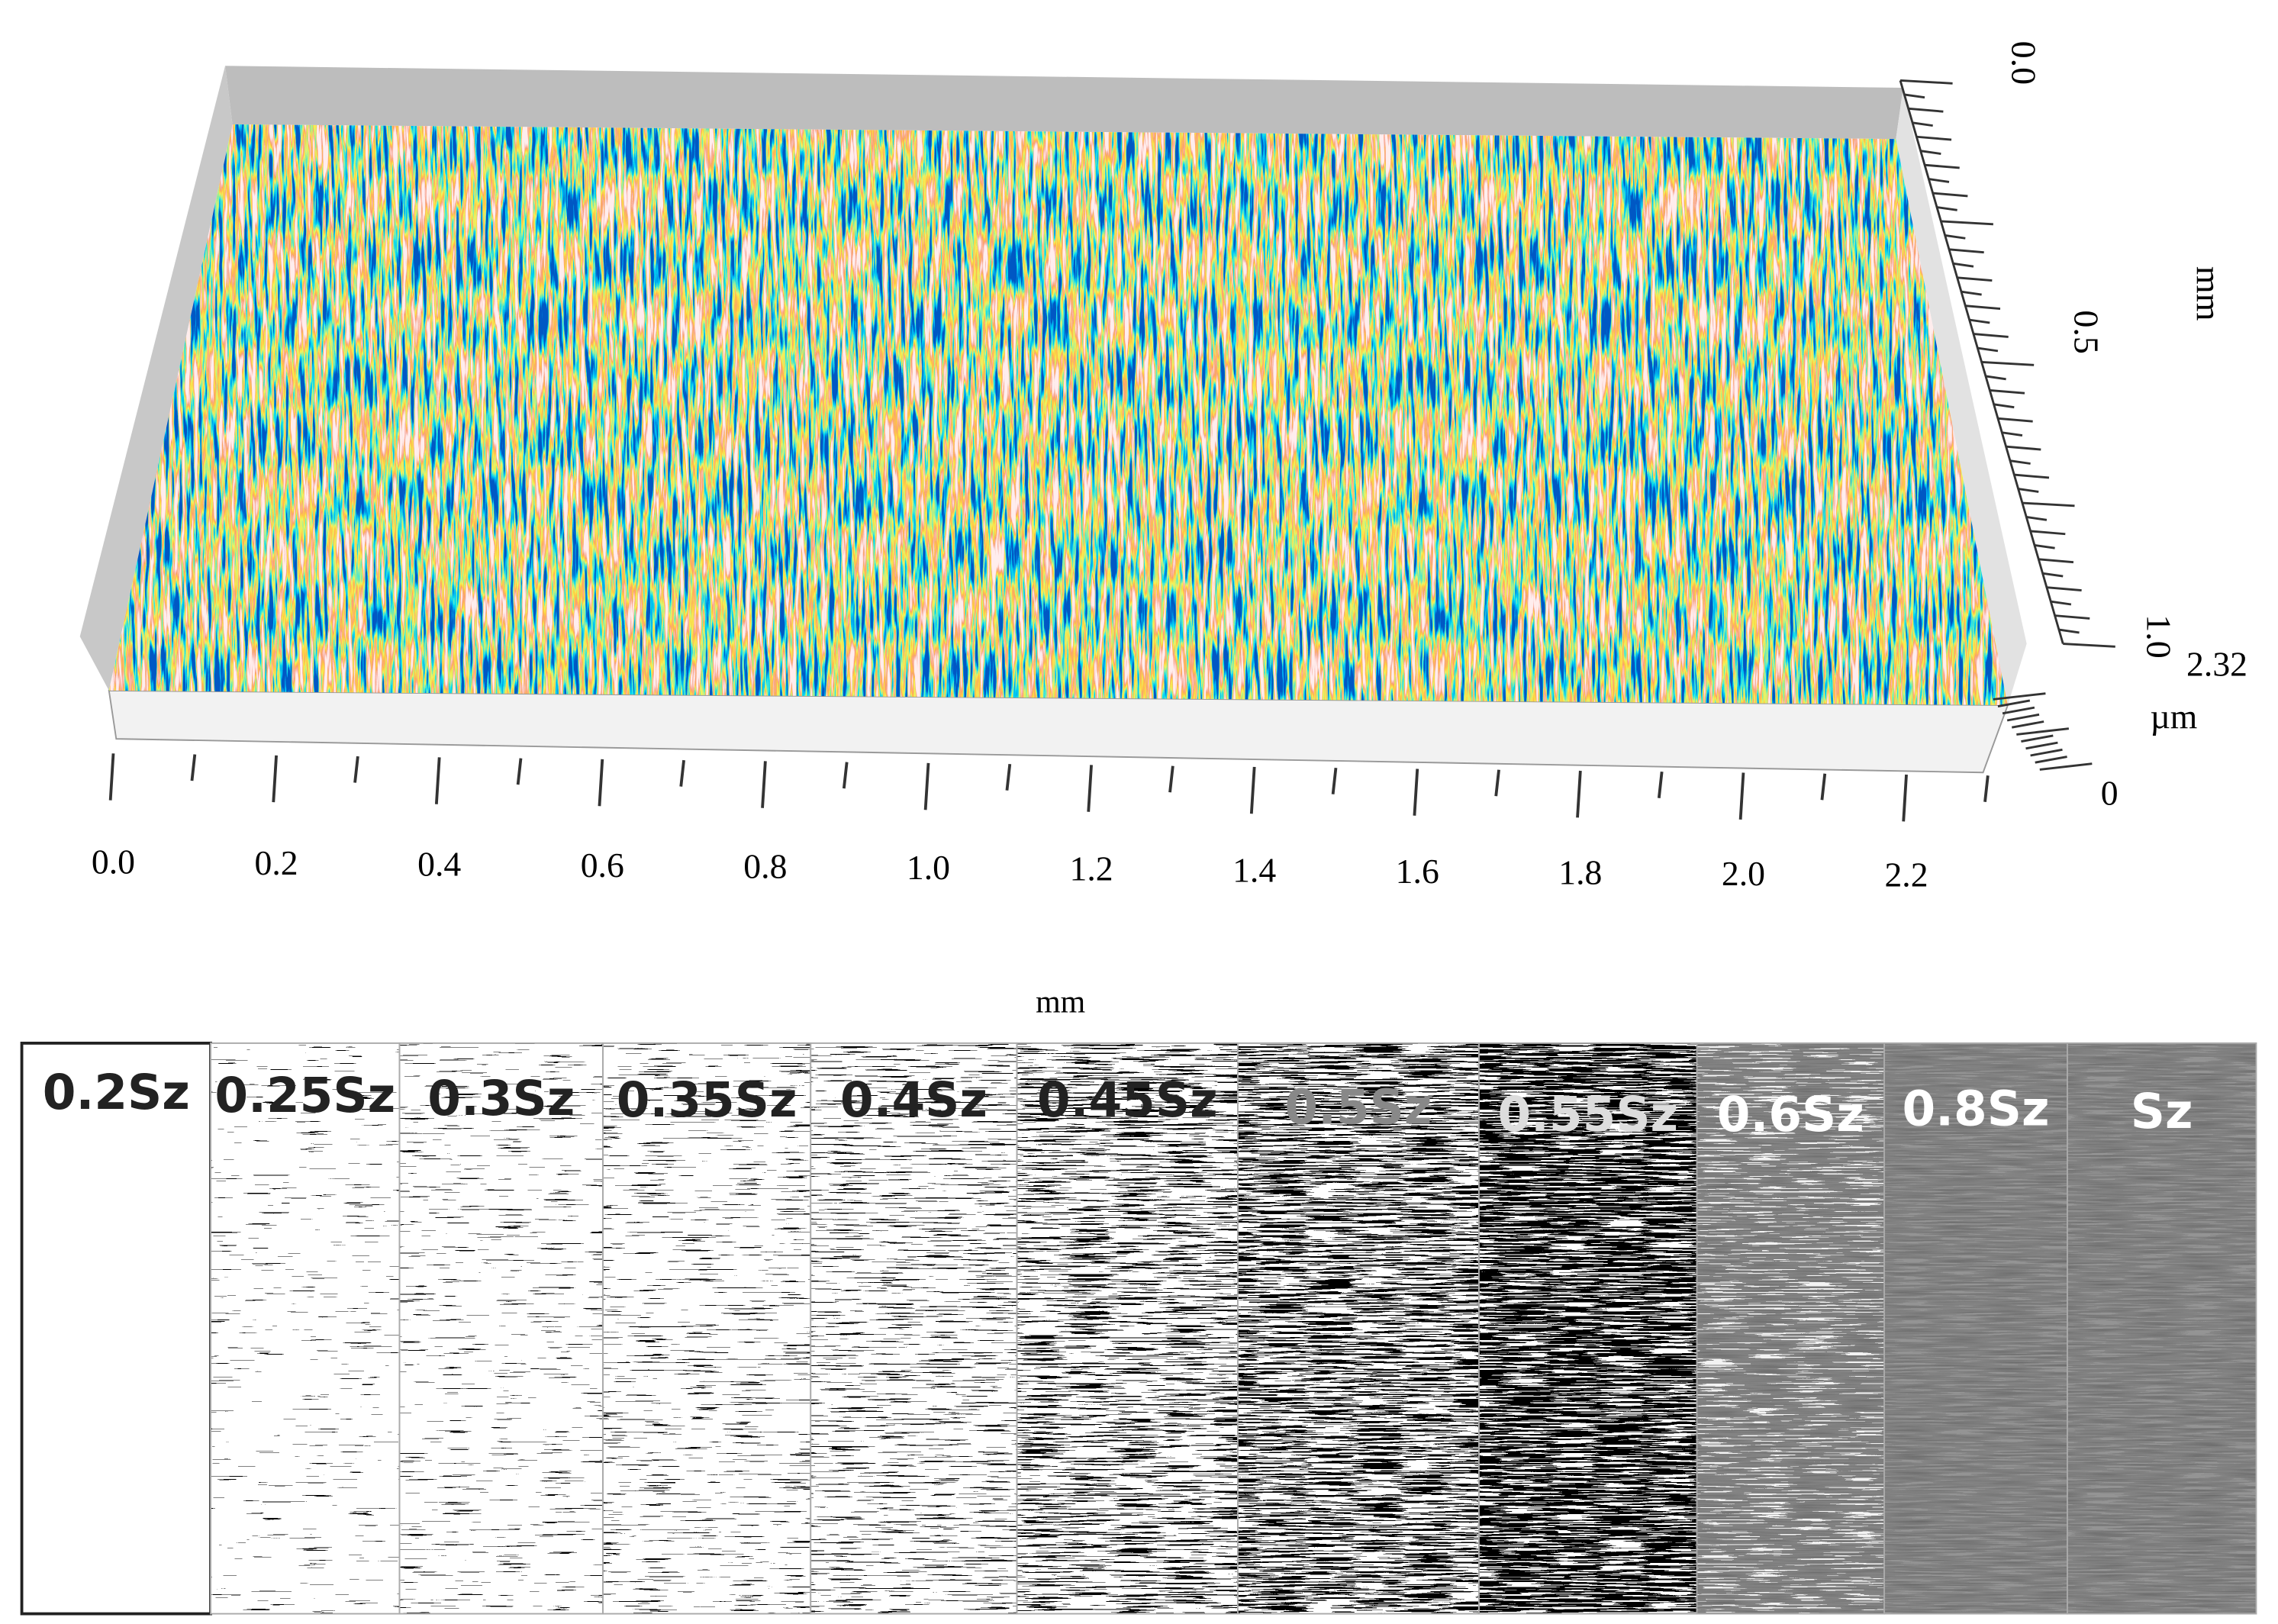 The width and height of the screenshot is (2278, 1624). I want to click on y-axis-line, so click(1981, 362).